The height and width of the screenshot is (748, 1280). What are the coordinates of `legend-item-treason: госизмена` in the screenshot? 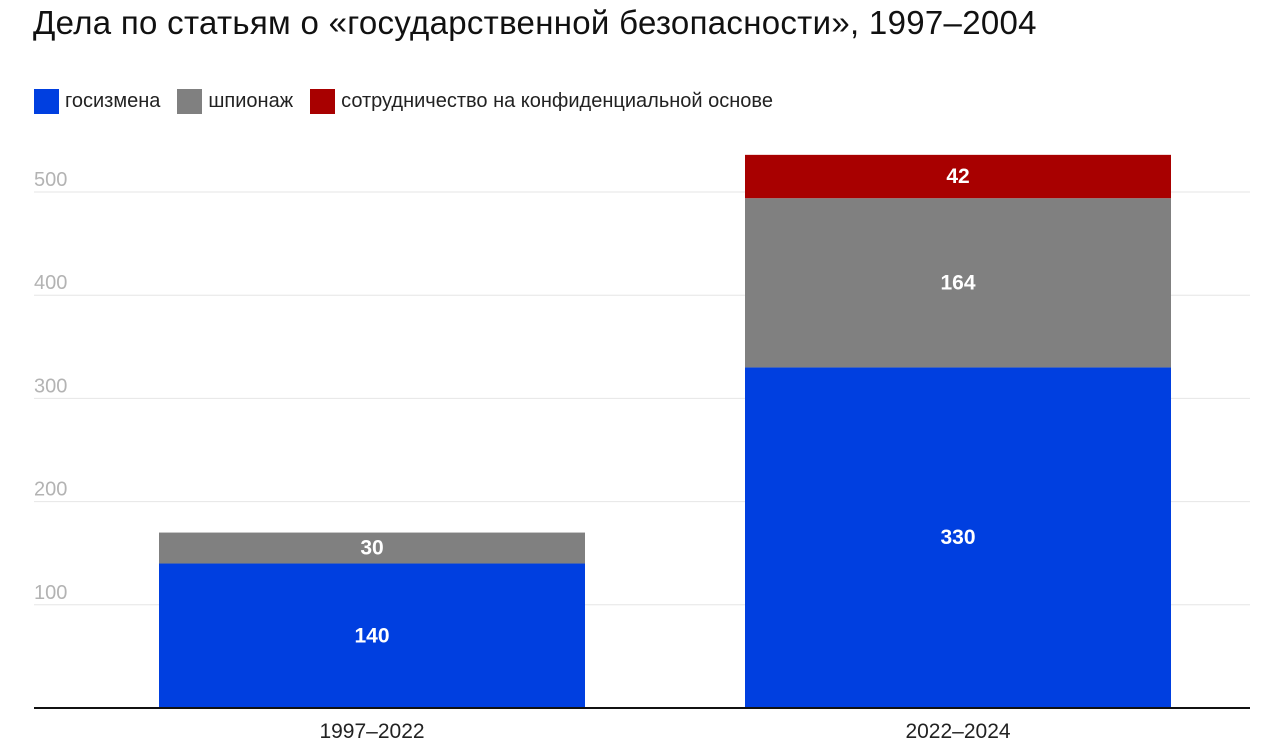 It's located at (97, 101).